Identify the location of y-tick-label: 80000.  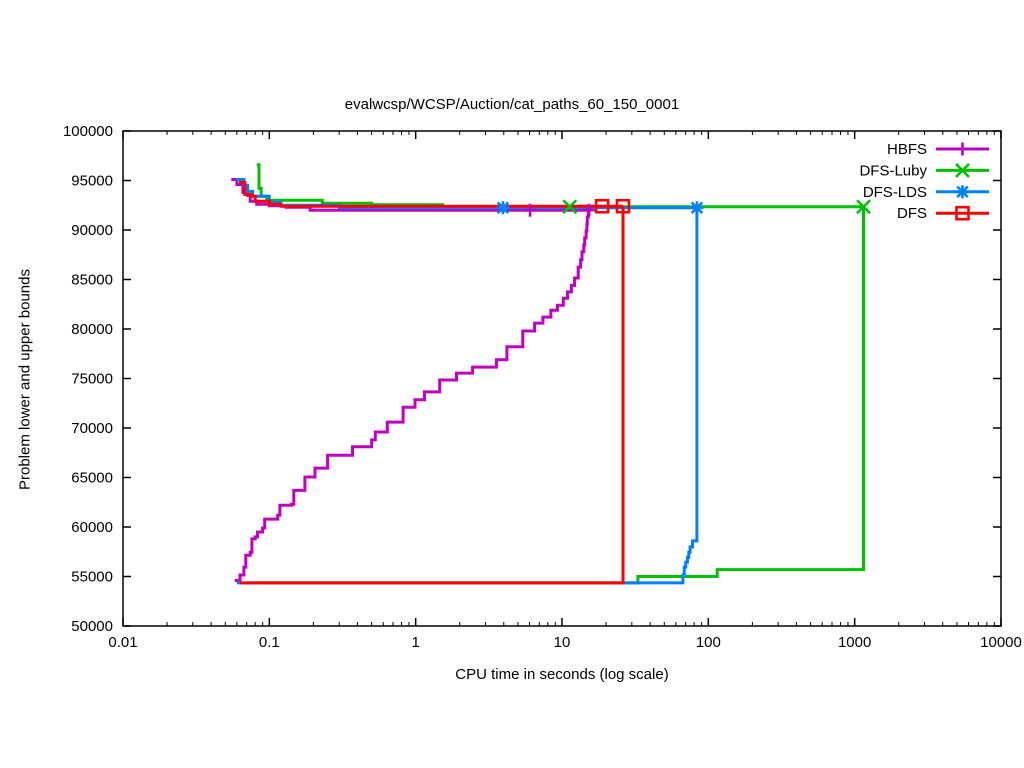
(92, 329).